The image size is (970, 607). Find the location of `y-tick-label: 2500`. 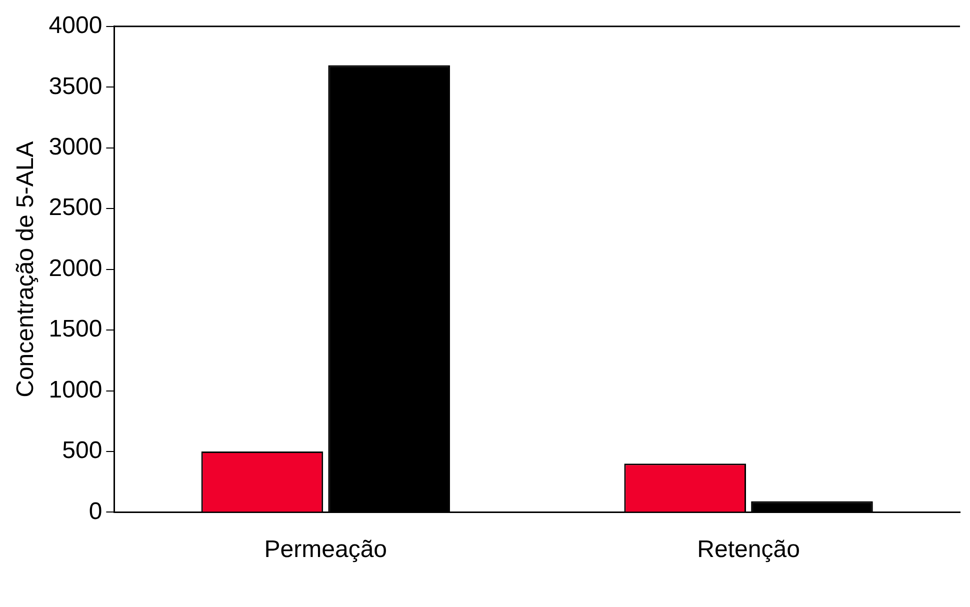

y-tick-label: 2500 is located at coordinates (75, 208).